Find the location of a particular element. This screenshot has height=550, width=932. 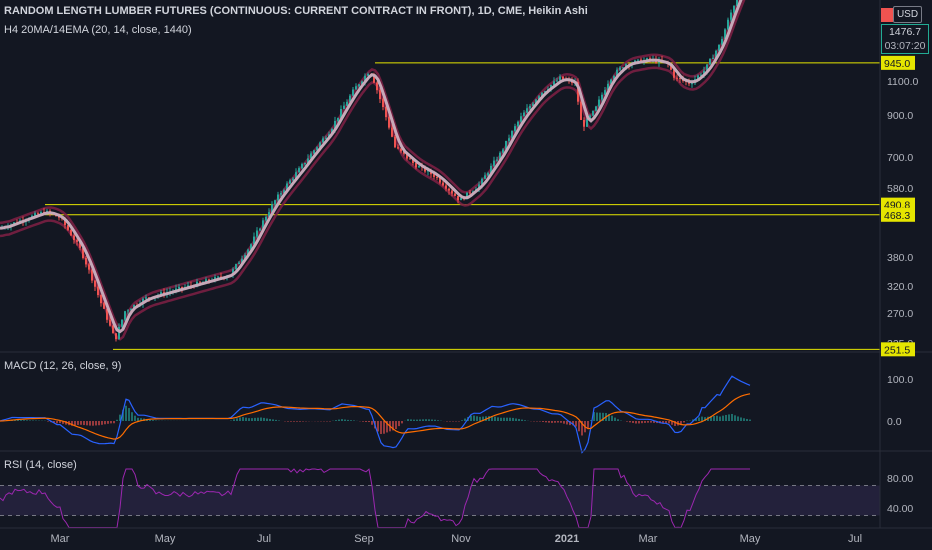

level-tag-label: 468.3 is located at coordinates (897, 216).